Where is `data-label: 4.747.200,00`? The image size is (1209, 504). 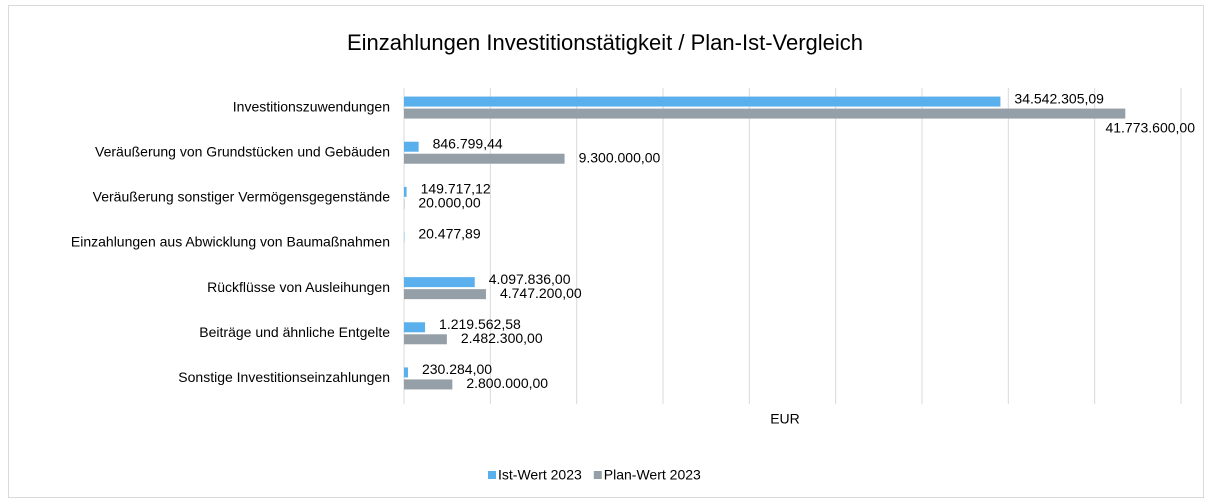 data-label: 4.747.200,00 is located at coordinates (541, 293).